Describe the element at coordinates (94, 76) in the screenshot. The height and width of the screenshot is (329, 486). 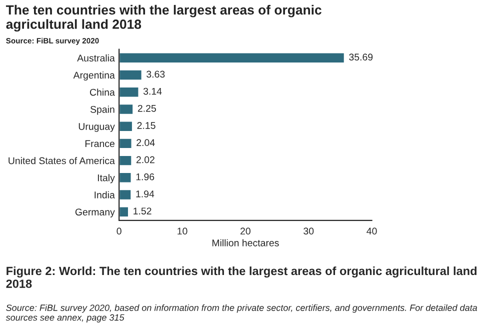
I see `y-tick-label: Argentina` at that location.